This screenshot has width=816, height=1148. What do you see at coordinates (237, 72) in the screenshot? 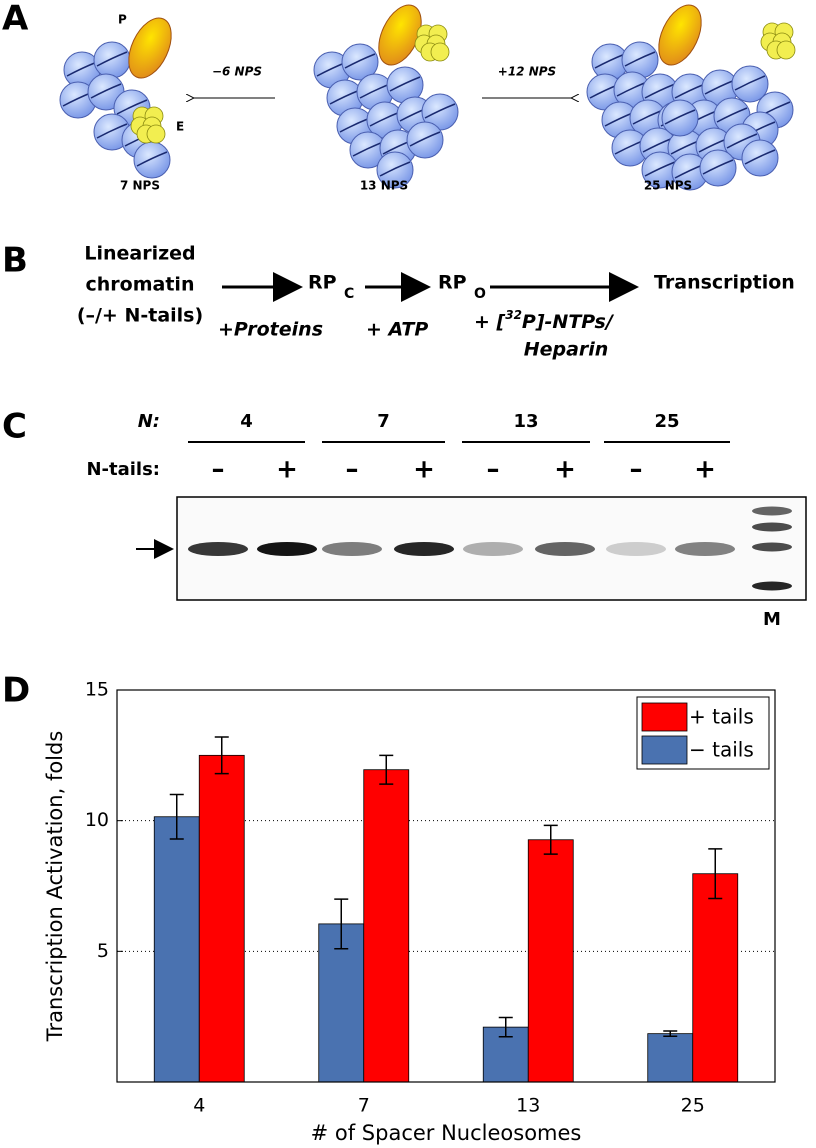
I see `arrow-label: −6 NPS` at bounding box center [237, 72].